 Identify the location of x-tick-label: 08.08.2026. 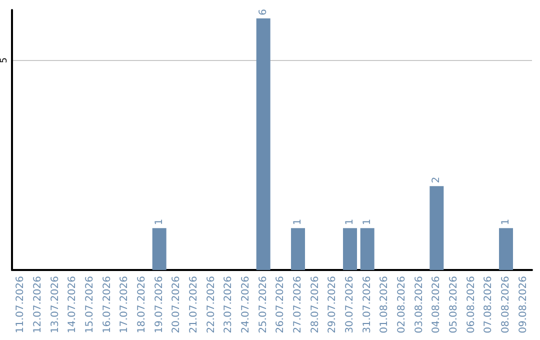
(506, 305).